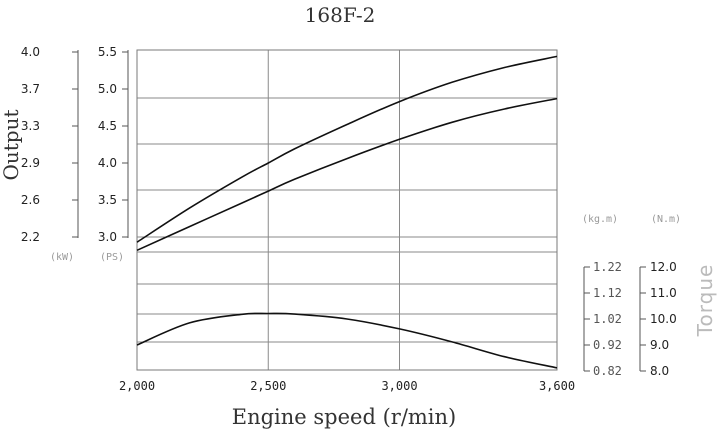 The image size is (720, 433). What do you see at coordinates (107, 52) in the screenshot?
I see `ps-tick-label: 5.5` at bounding box center [107, 52].